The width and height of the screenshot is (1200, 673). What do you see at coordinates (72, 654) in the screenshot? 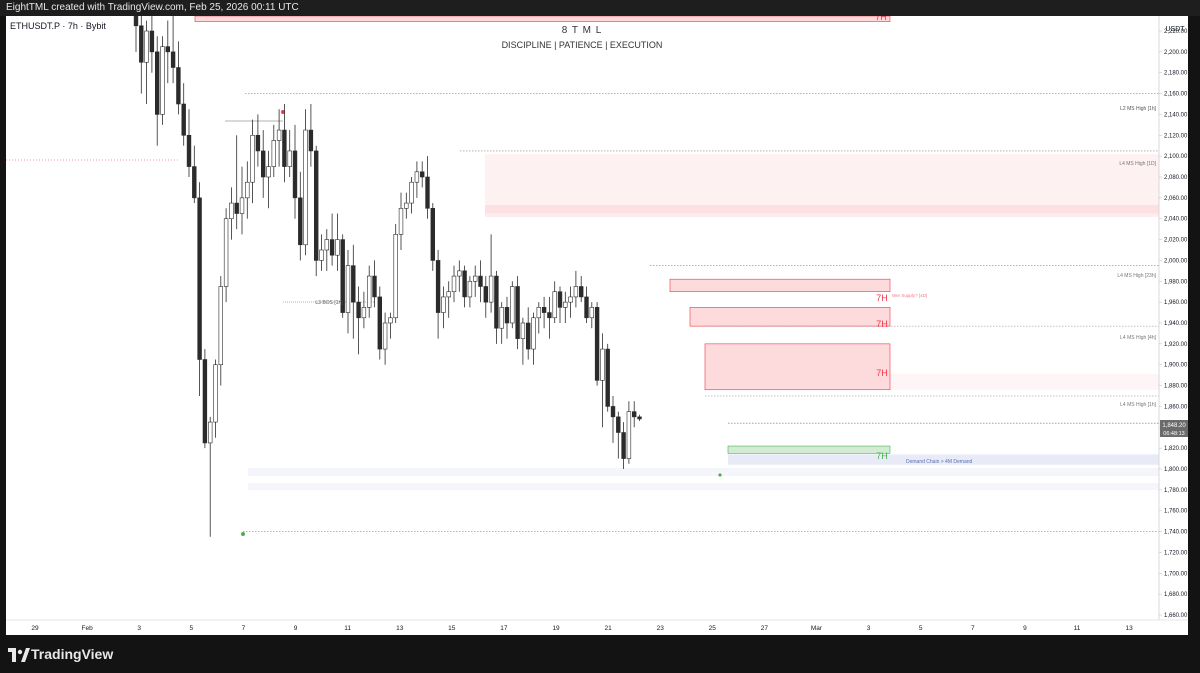
I see `branding-text: TradingView` at bounding box center [72, 654].